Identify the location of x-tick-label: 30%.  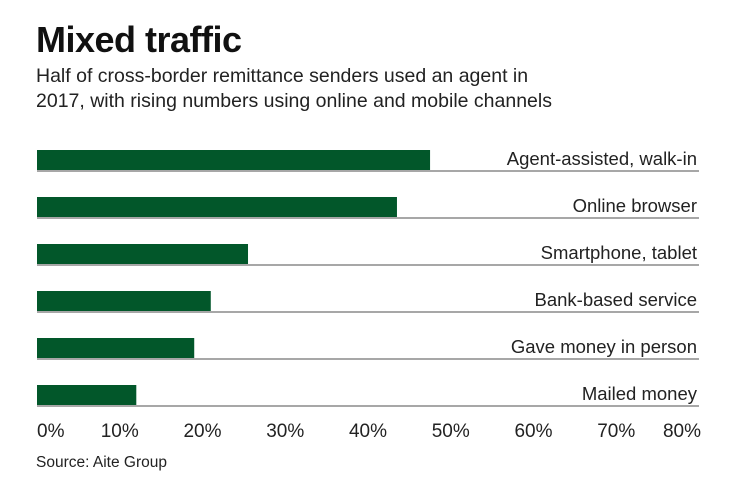
(285, 431).